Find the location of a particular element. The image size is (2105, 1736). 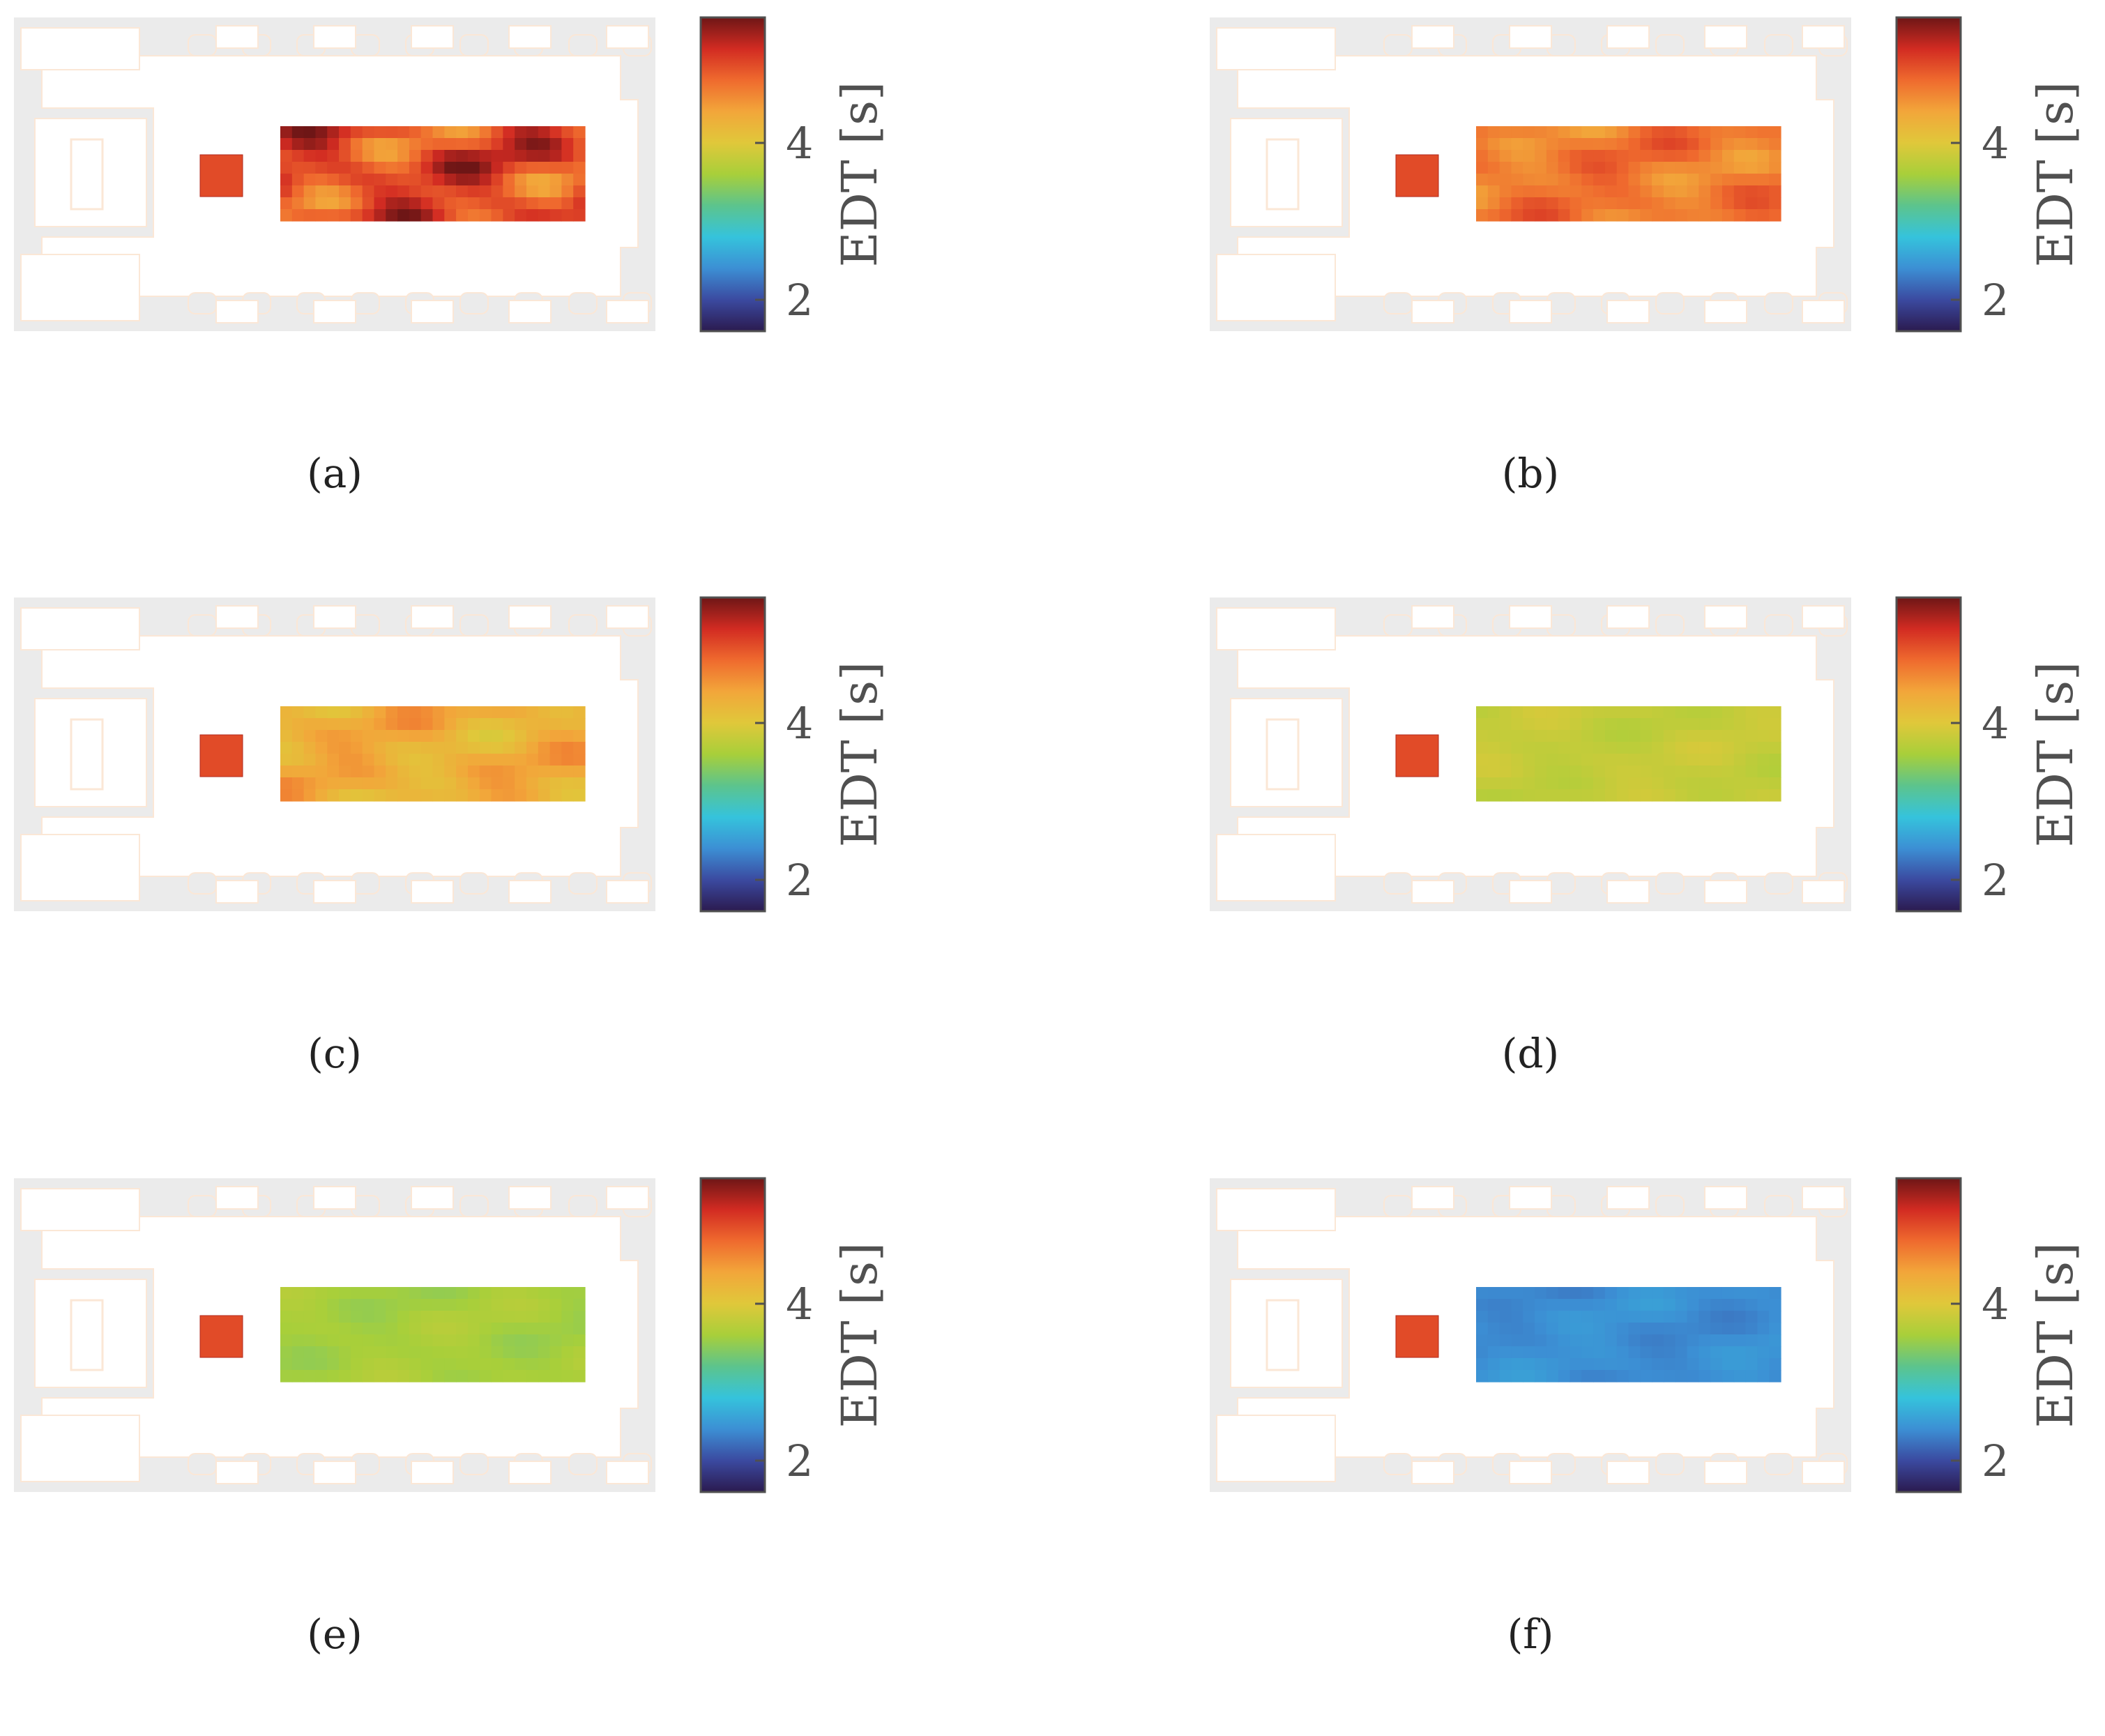

colorbar-tick-label: 4 is located at coordinates (800, 1305).